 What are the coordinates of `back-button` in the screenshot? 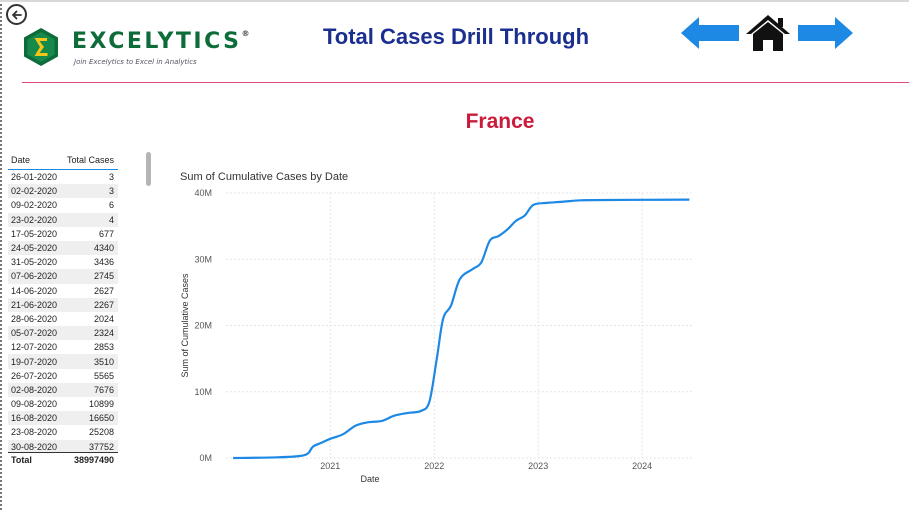 It's located at (16, 14).